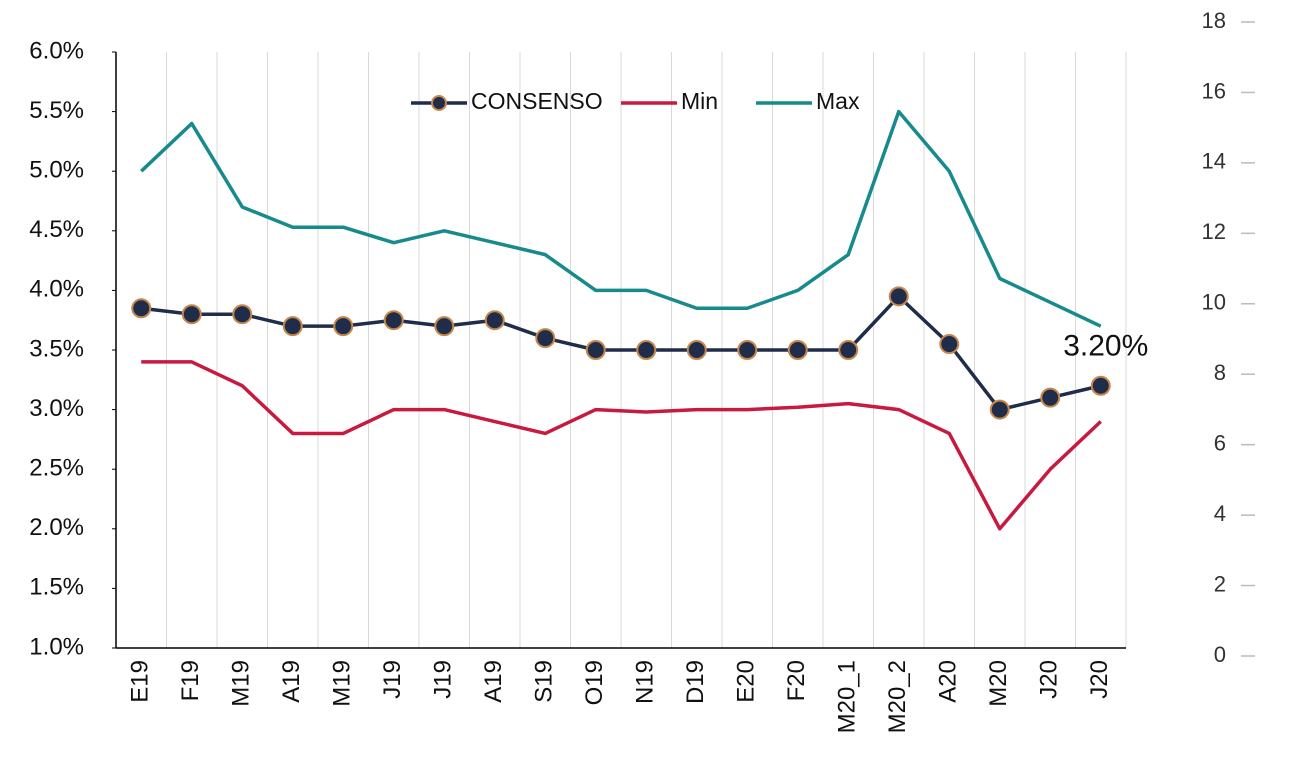 Image resolution: width=1297 pixels, height=770 pixels. Describe the element at coordinates (1214, 20) in the screenshot. I see `y2-tick-label: 18` at that location.